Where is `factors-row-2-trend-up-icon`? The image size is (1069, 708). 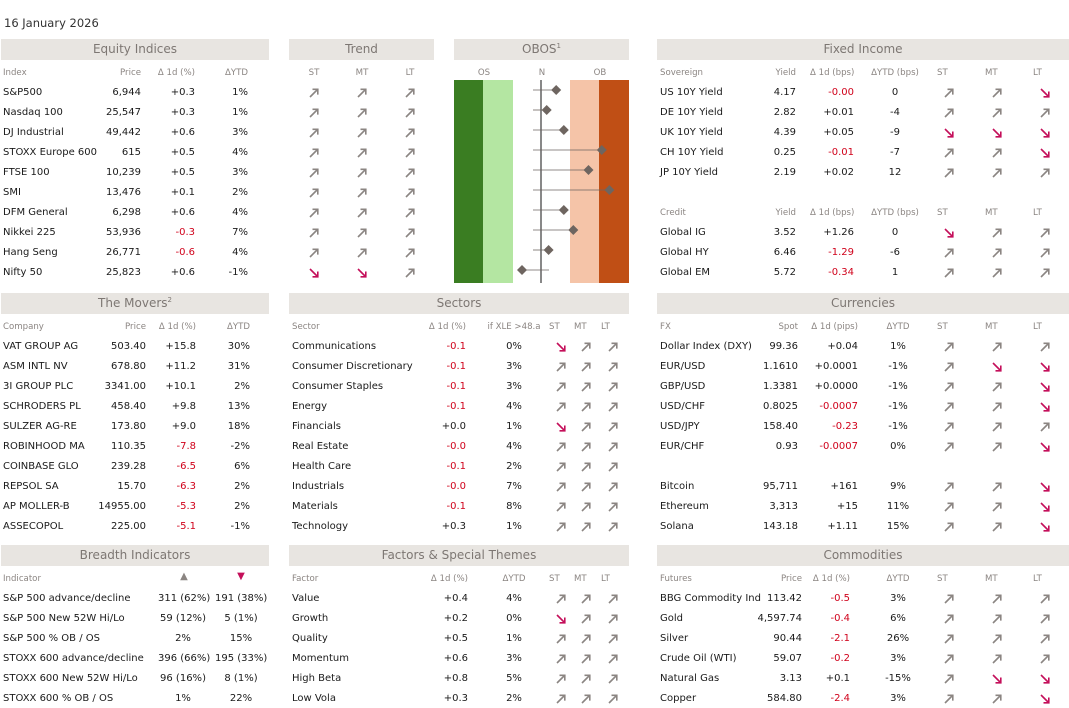
factors-row-2-trend-up-icon is located at coordinates (561, 639).